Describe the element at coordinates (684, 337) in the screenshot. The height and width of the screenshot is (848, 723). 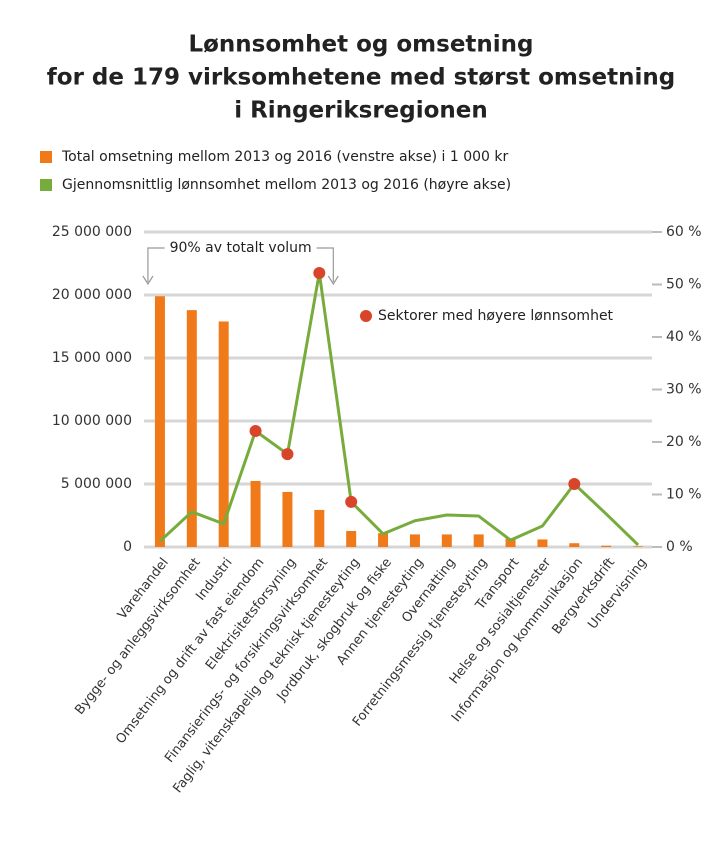
I see `y2-tick-label: 40 %` at that location.